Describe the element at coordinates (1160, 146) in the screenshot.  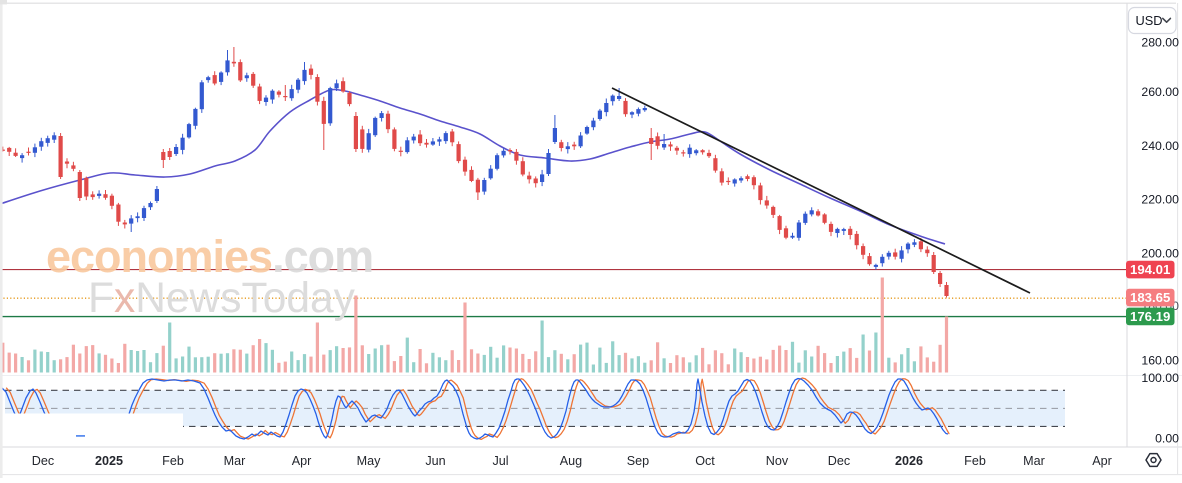
I see `svg-text: 240.00` at that location.